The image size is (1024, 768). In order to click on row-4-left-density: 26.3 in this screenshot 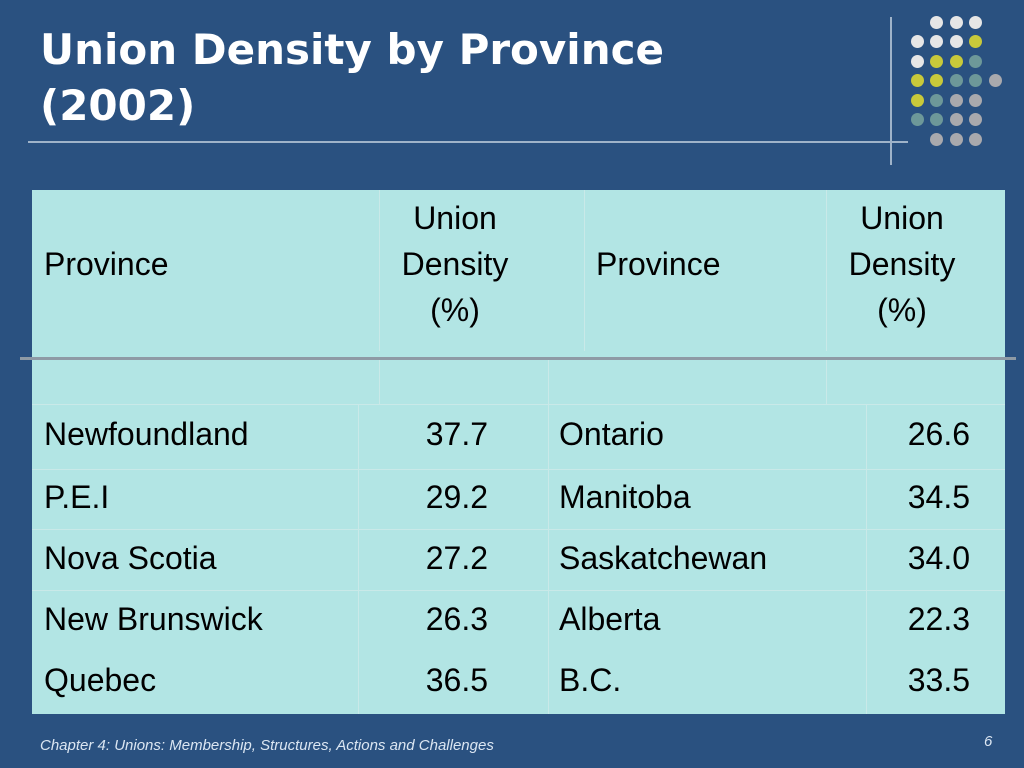, I will do `click(456, 619)`.